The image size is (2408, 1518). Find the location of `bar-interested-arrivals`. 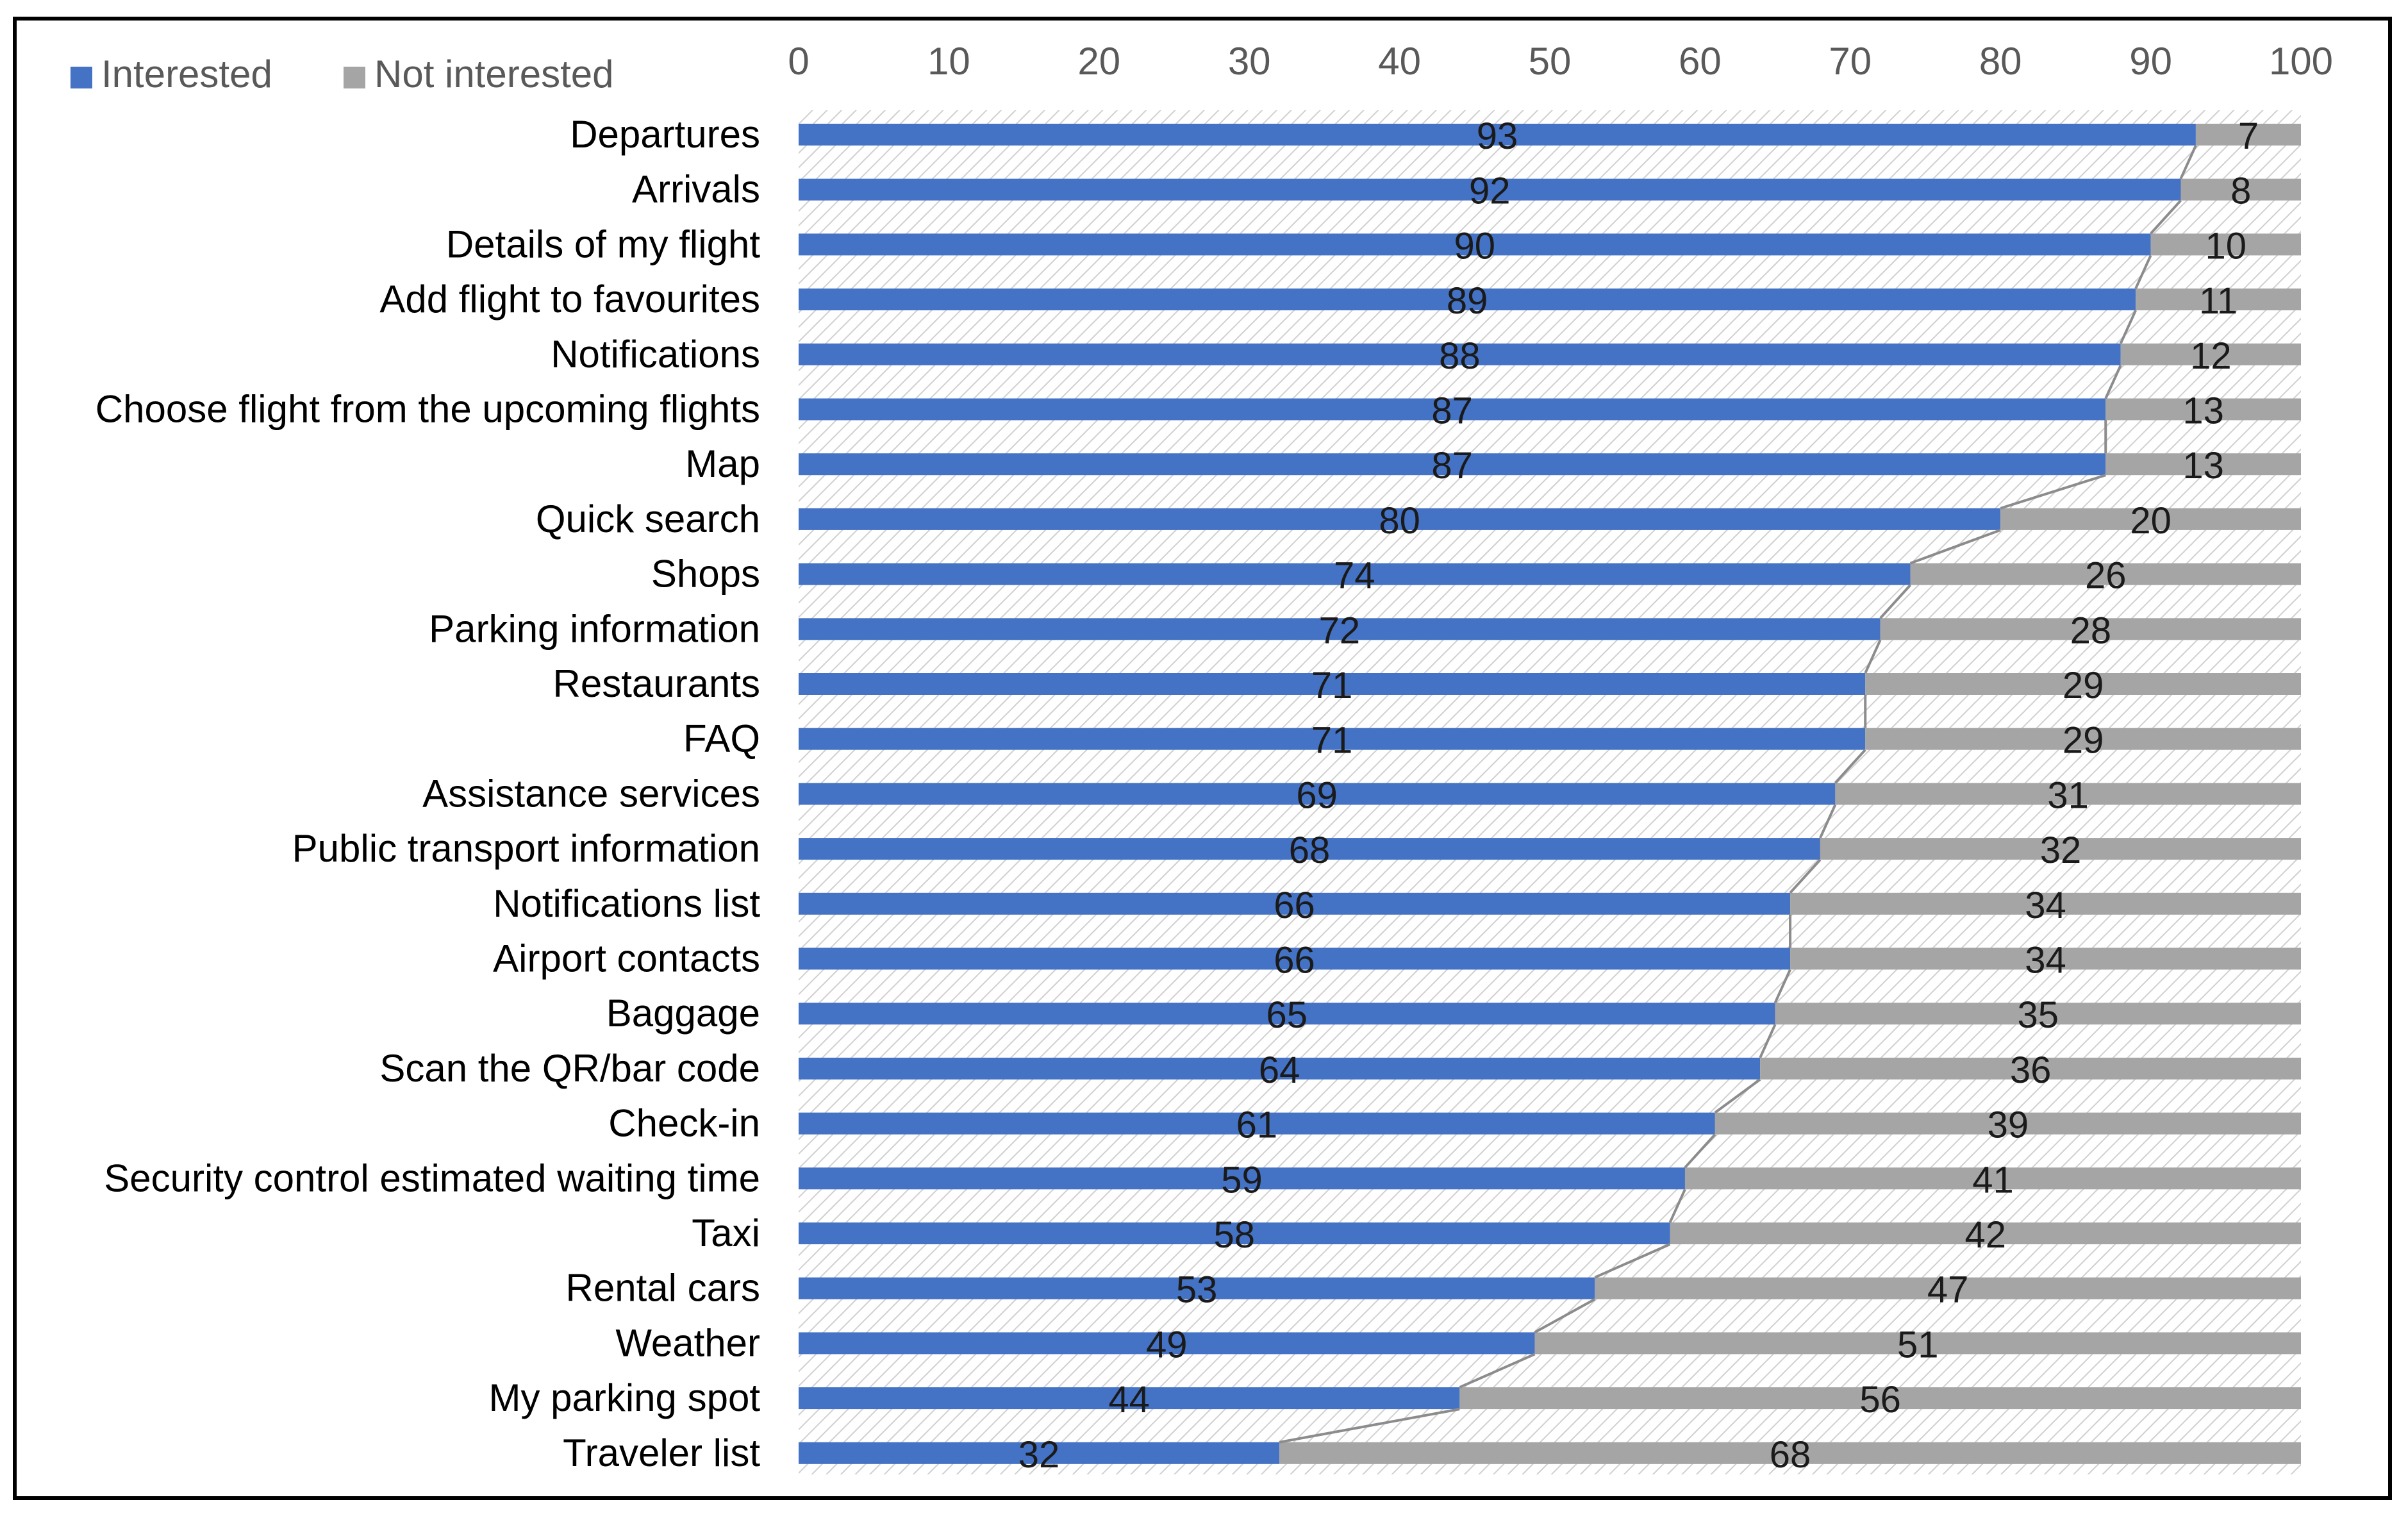

bar-interested-arrivals is located at coordinates (1490, 189).